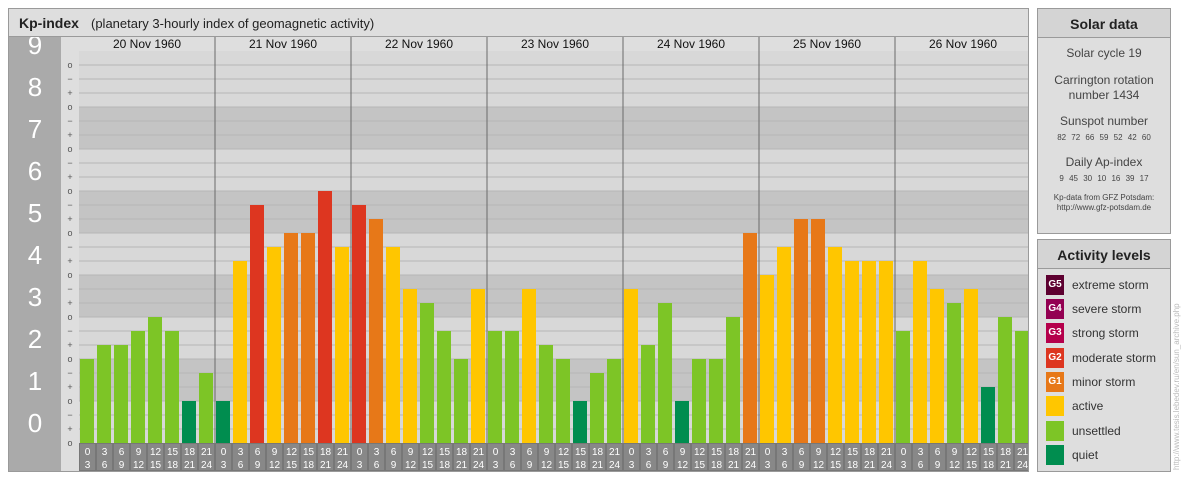 The width and height of the screenshot is (1184, 480). Describe the element at coordinates (581, 465) in the screenshot. I see `interval-end-label: 18` at that location.